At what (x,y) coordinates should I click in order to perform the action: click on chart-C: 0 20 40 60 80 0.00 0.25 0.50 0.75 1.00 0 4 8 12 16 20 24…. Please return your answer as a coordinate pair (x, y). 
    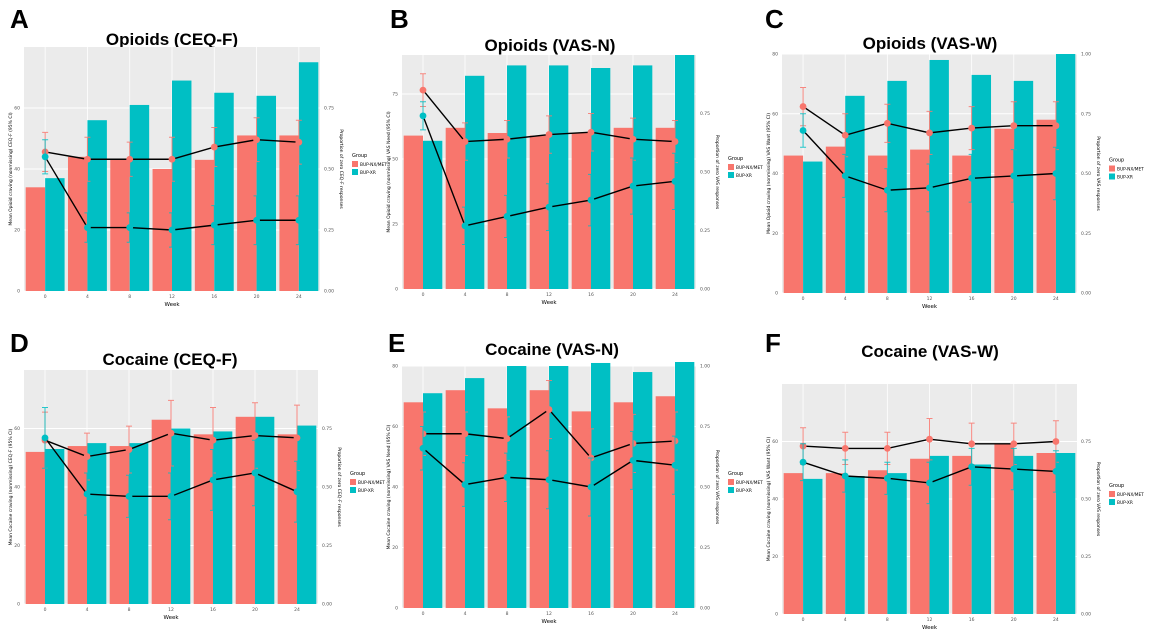
    Looking at the image, I should click on (955, 181).